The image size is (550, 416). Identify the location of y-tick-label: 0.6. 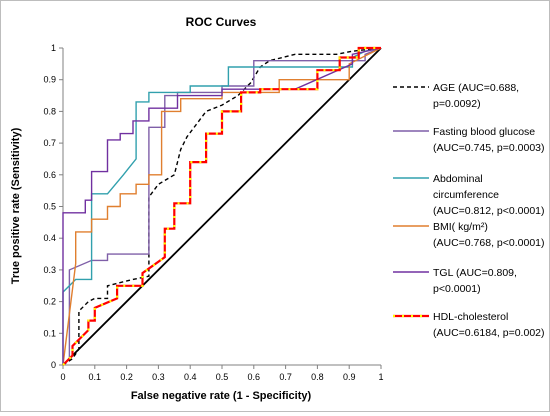
(49, 175).